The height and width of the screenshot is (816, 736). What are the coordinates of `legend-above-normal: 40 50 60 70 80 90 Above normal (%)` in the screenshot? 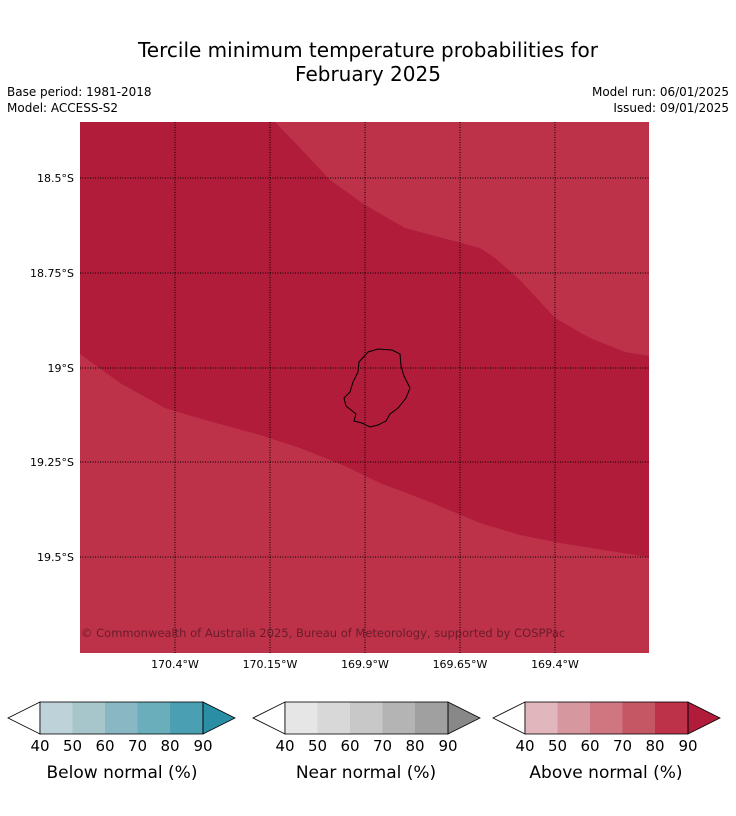 It's located at (606, 742).